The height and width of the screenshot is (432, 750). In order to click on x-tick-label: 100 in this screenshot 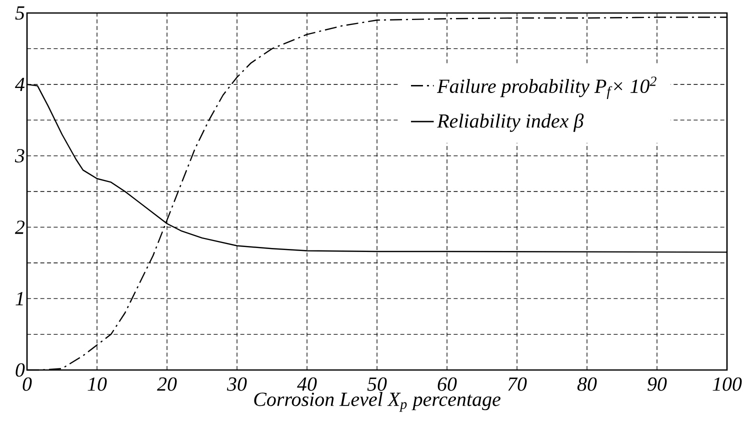, I will do `click(727, 384)`.